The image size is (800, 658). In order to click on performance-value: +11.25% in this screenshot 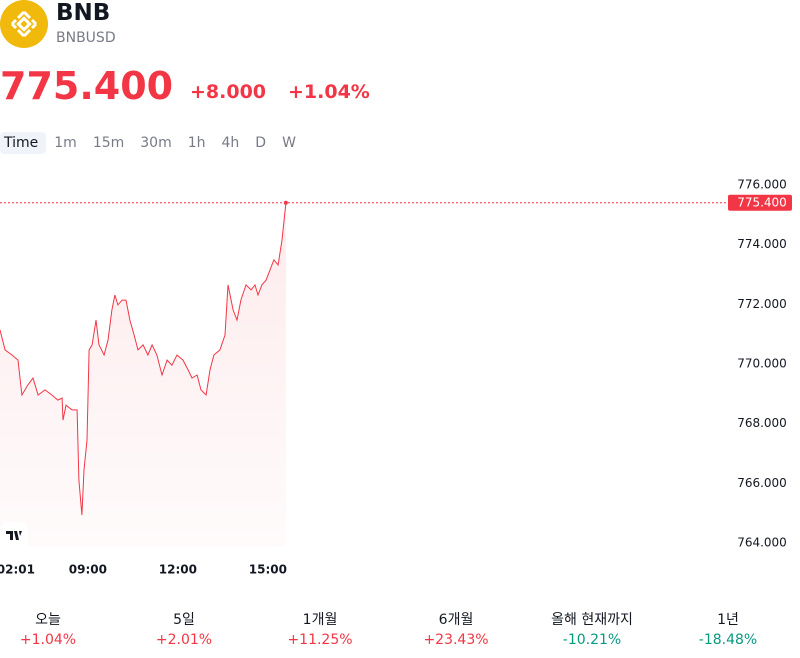, I will do `click(320, 640)`.